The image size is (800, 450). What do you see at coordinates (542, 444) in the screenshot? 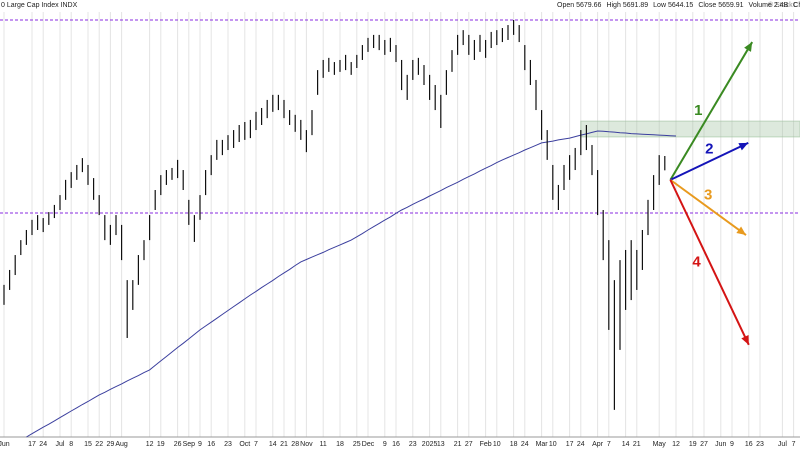
I see `x-tick-label: Mar` at bounding box center [542, 444].